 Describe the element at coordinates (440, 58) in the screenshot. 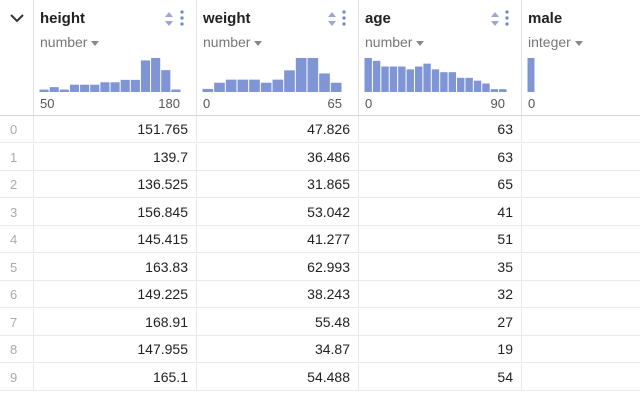

I see `column-header-age: age number 0 90` at that location.